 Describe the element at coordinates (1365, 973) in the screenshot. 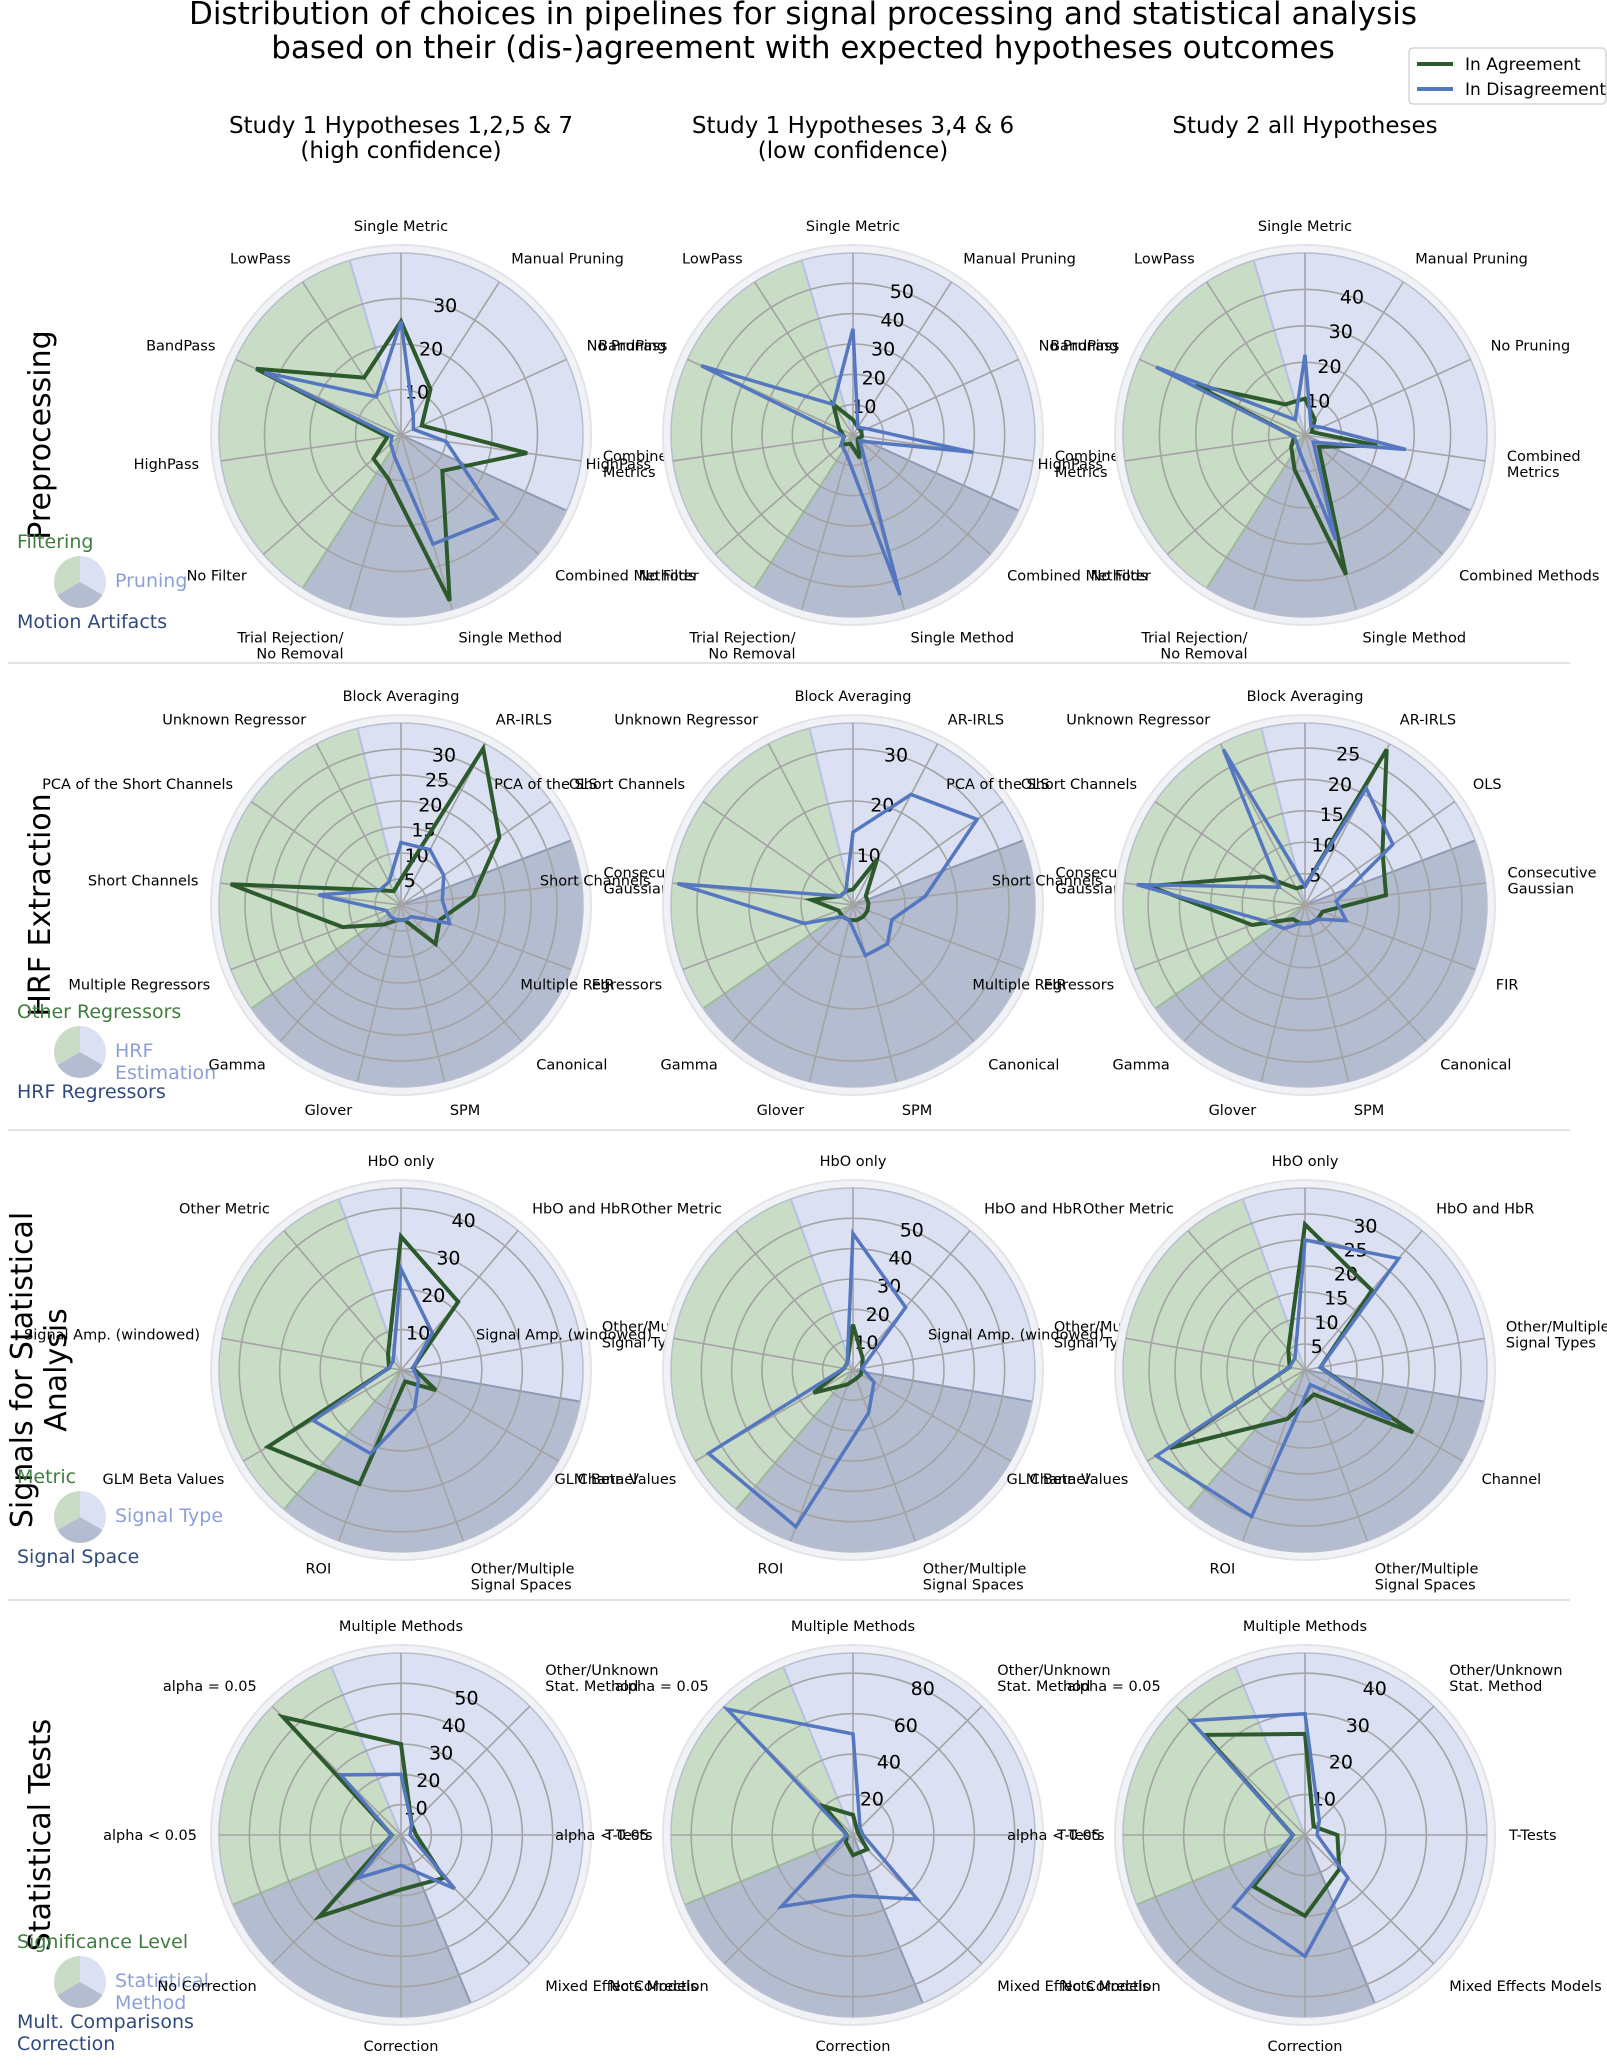

I see `radar-r2c3-spoke` at that location.